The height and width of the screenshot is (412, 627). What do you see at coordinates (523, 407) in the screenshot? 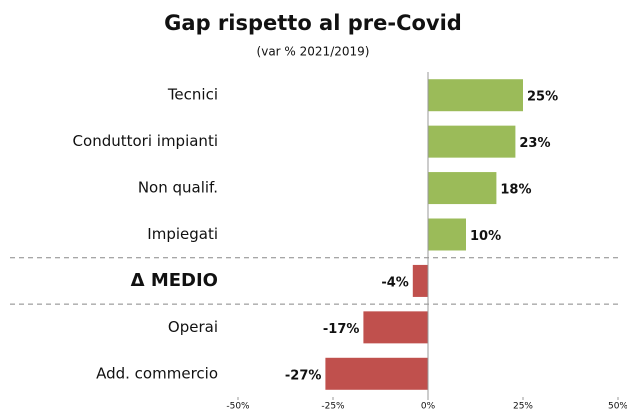
I see `x-tick-label: 25%` at bounding box center [523, 407].